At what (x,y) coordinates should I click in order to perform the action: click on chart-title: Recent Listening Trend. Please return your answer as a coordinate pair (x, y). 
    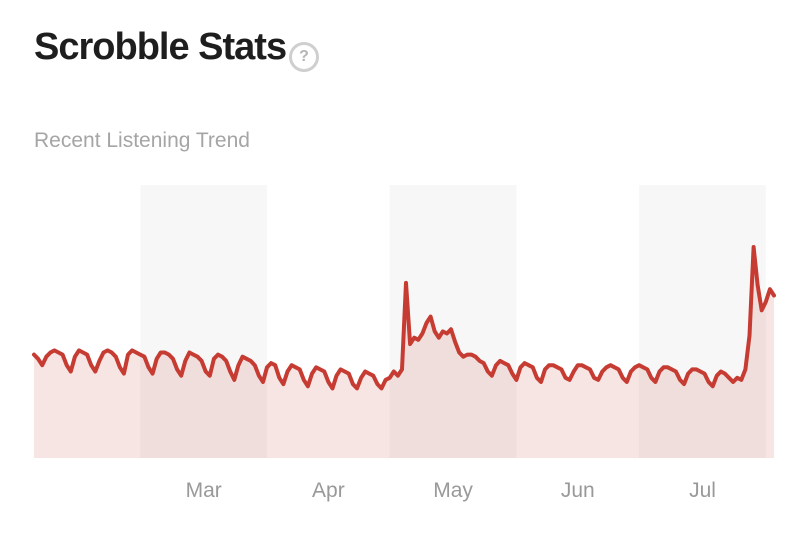
    Looking at the image, I should click on (142, 140).